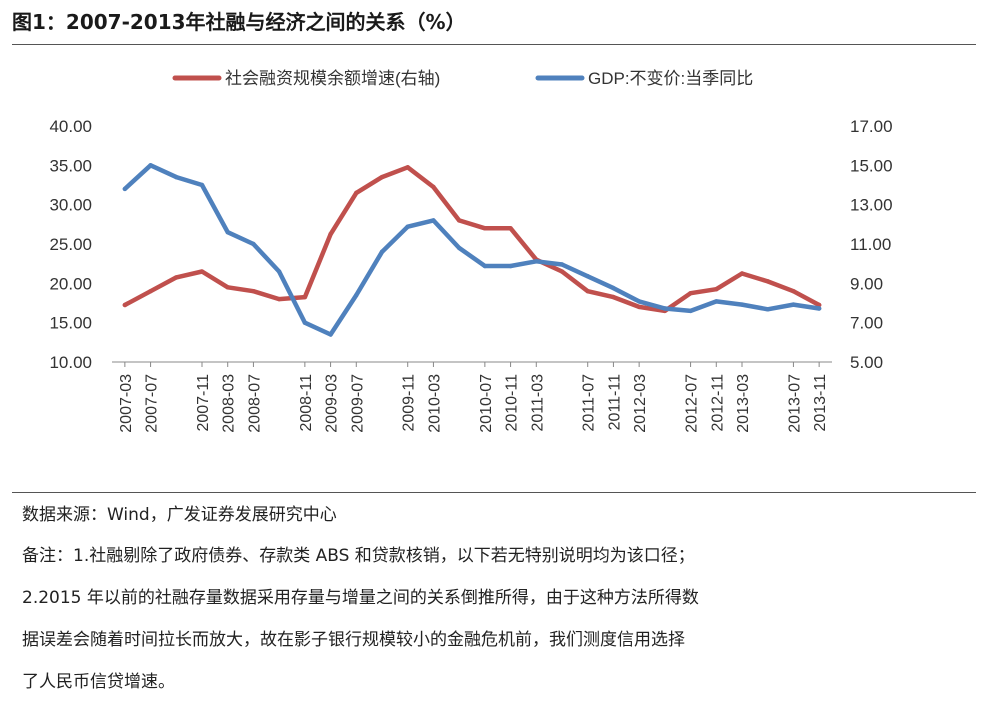 This screenshot has width=999, height=716. I want to click on left-tick-label: 25.00, so click(70, 244).